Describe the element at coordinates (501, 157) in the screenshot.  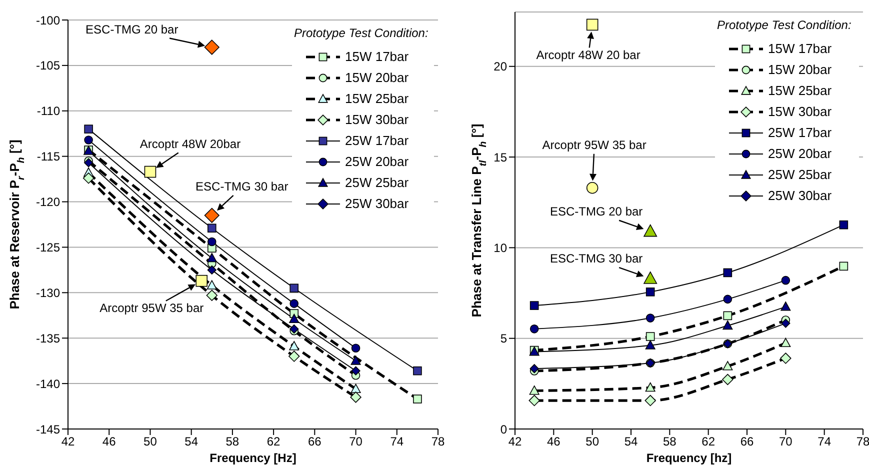
I see `y-tick-label: 15` at that location.